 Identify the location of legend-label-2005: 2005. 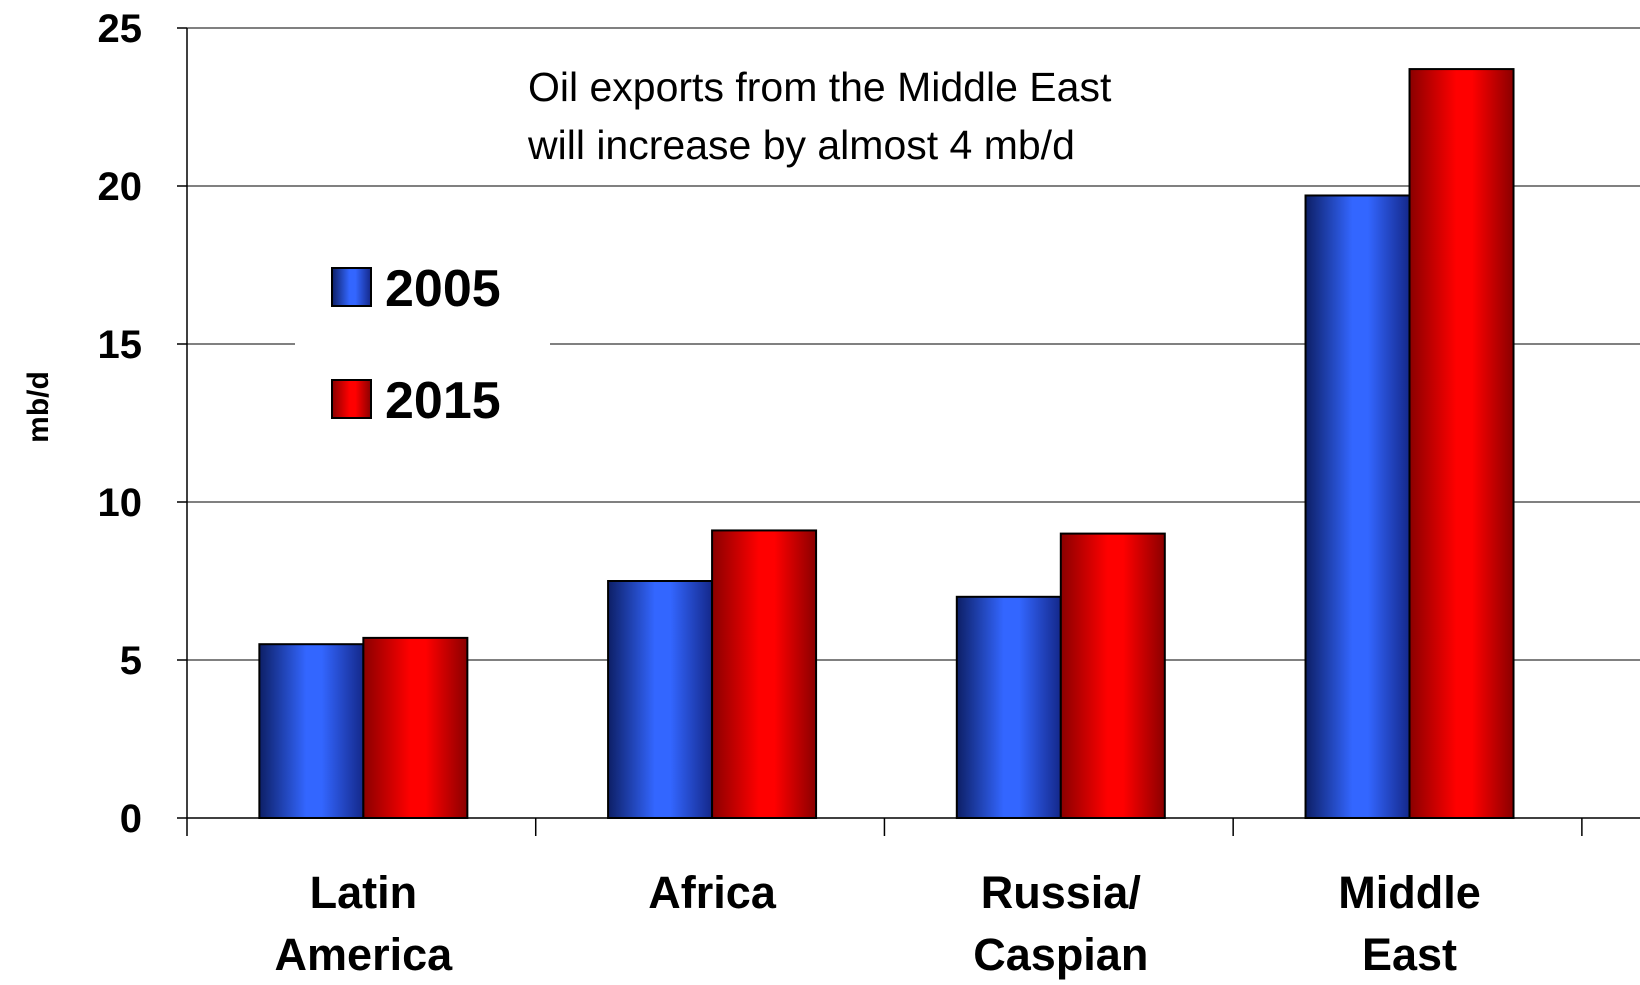
(443, 289).